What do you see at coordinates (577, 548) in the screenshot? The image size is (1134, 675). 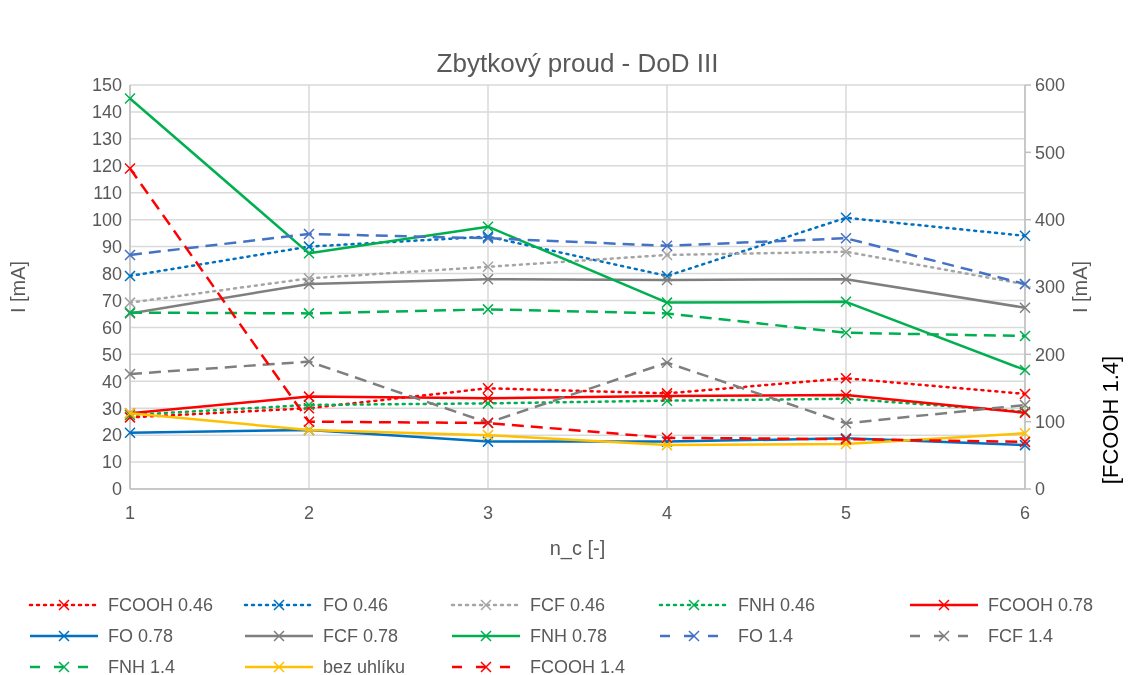 I see `x-axis-title: n_c [-]` at bounding box center [577, 548].